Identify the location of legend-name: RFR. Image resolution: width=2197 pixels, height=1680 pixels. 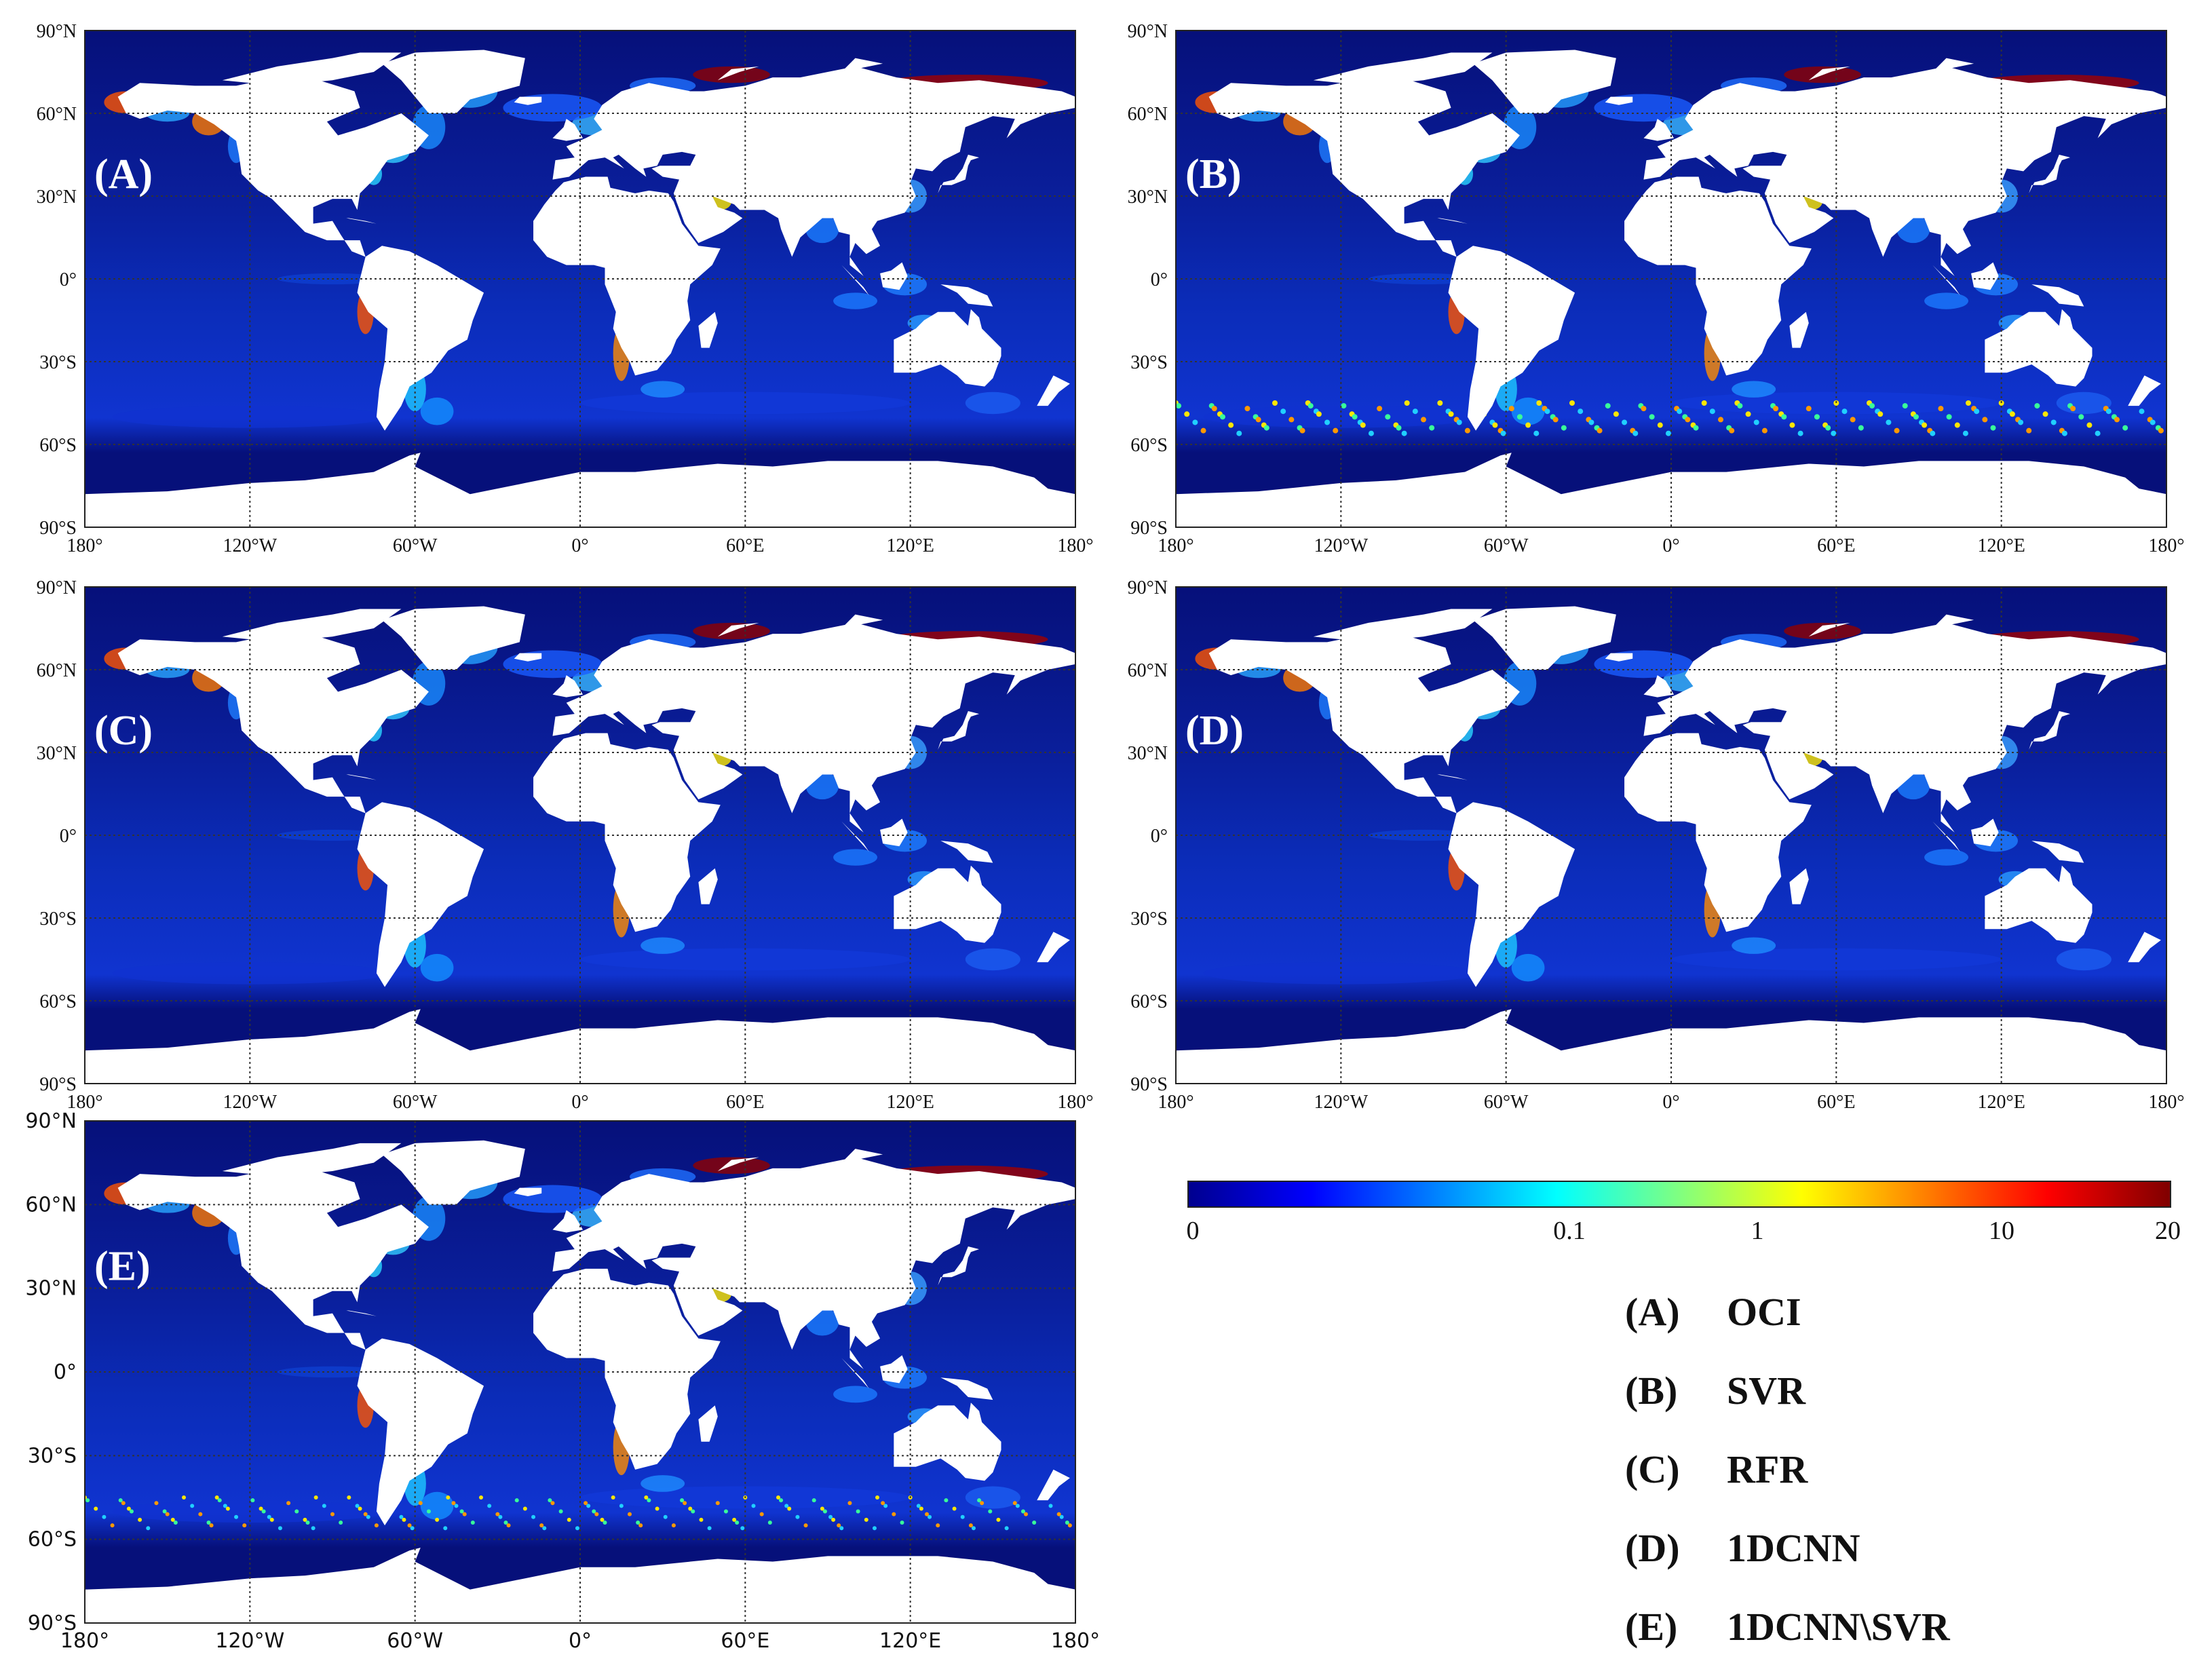
(1767, 1469).